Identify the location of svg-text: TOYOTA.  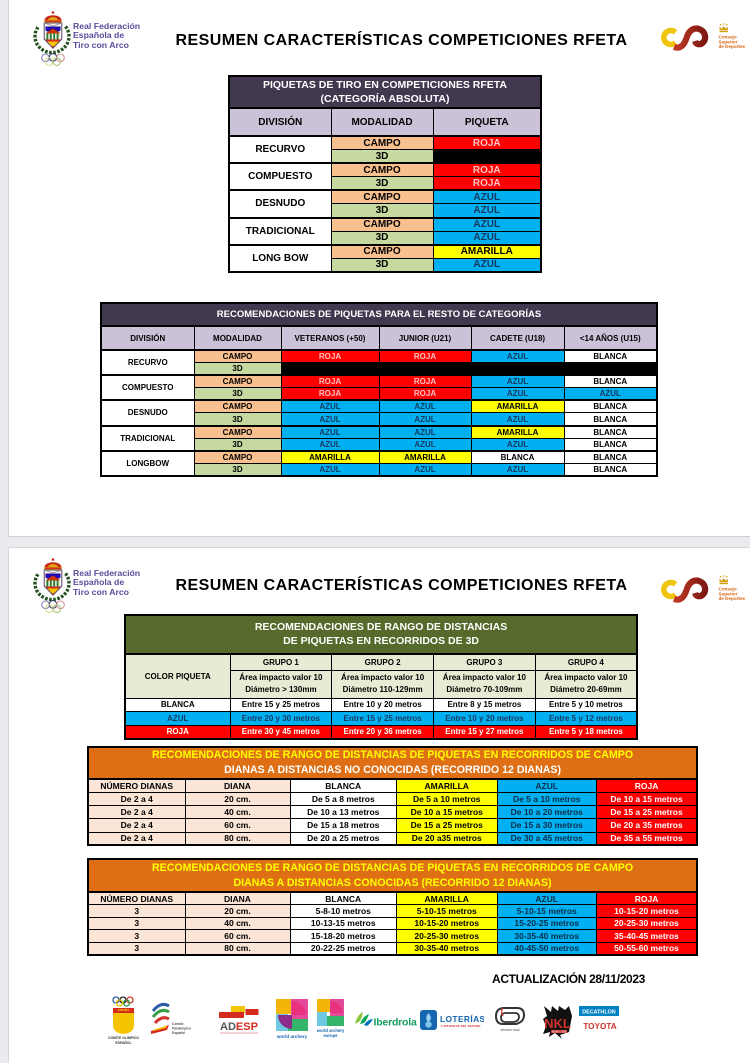
(599, 1026).